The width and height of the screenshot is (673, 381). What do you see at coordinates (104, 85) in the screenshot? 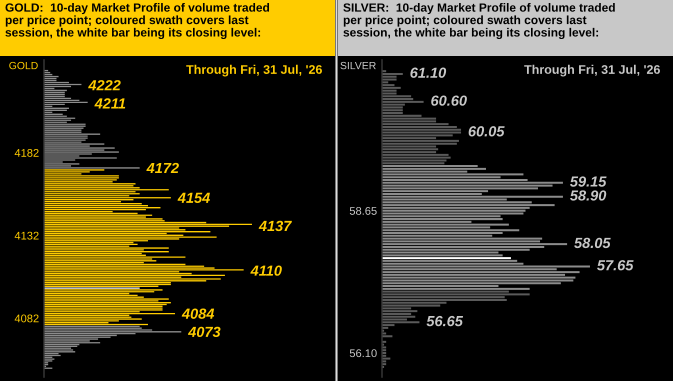
I see `annotation: 4222` at bounding box center [104, 85].